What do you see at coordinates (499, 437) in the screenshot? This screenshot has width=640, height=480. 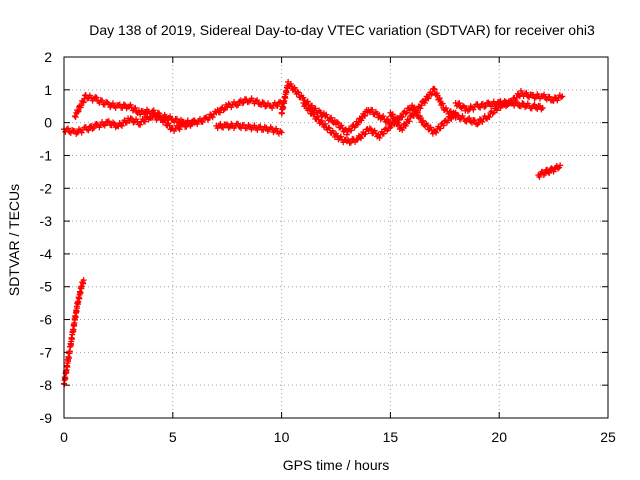 I see `x-tick-label: 20` at bounding box center [499, 437].